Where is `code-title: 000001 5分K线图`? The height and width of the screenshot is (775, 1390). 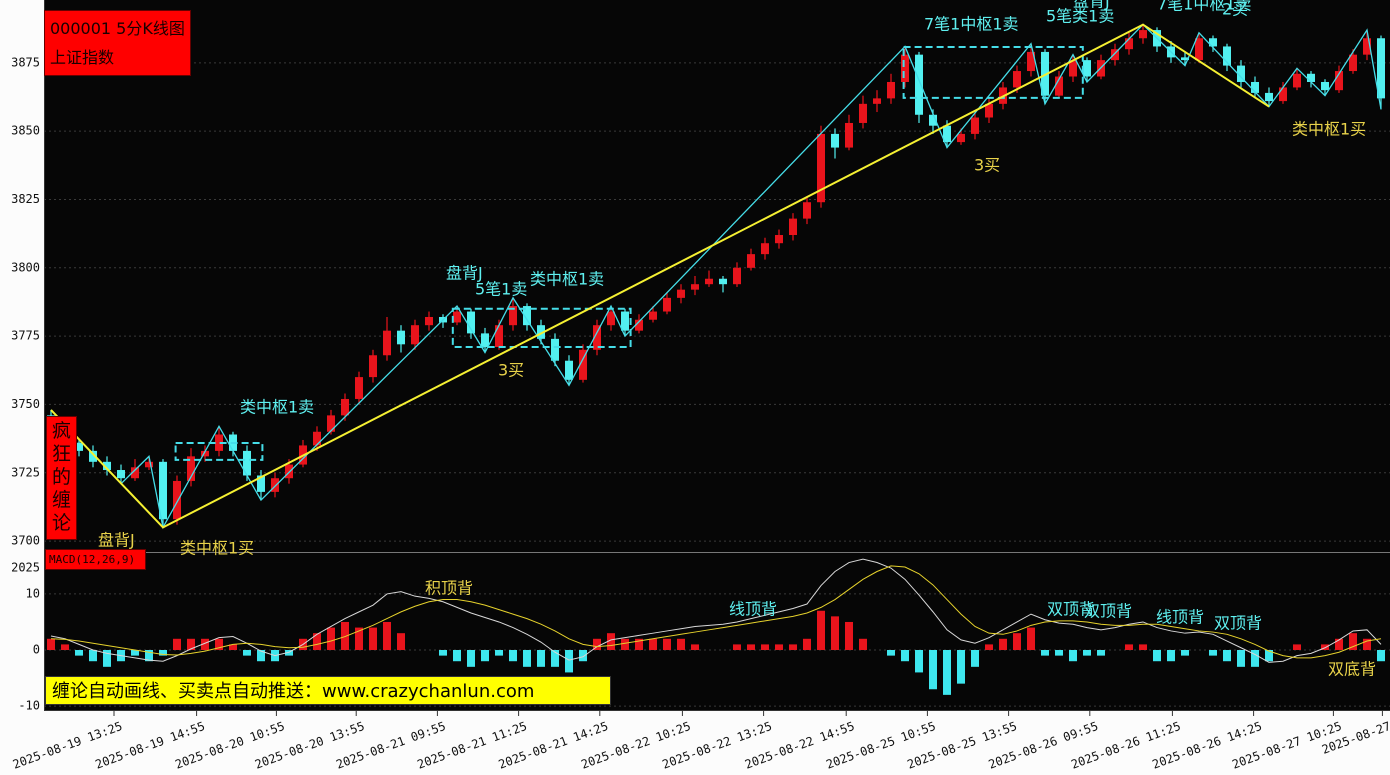
code-title: 000001 5分K线图 is located at coordinates (117, 28).